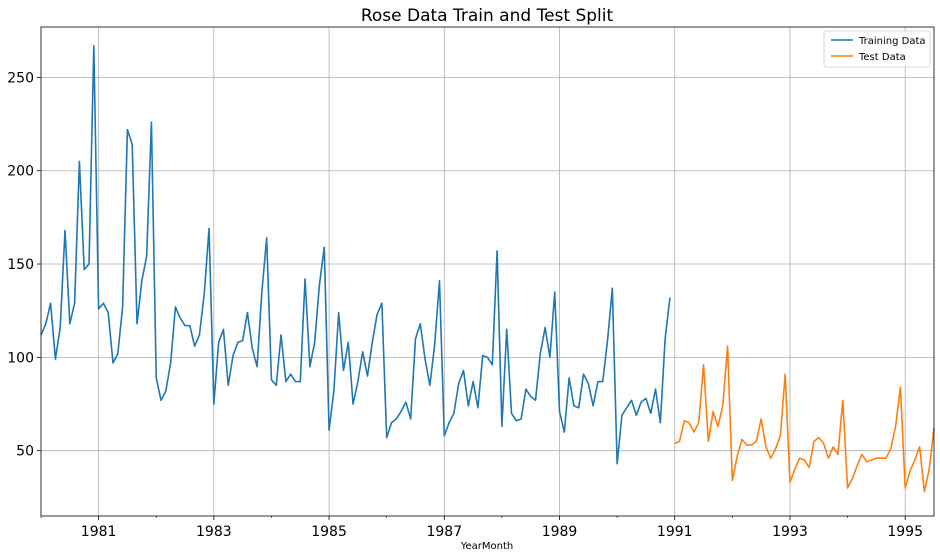  What do you see at coordinates (675, 532) in the screenshot?
I see `x-tick-label: 1991` at bounding box center [675, 532].